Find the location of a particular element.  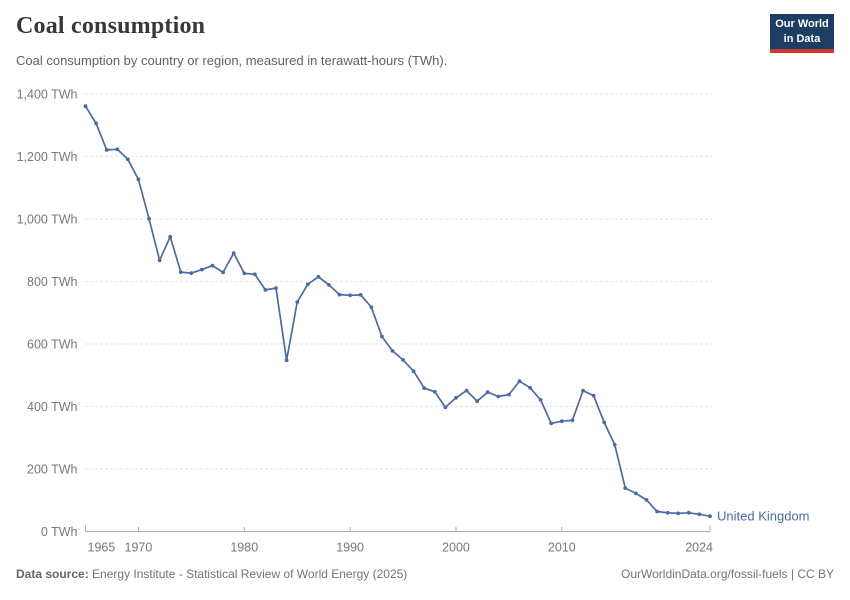

owid-logo-line1: Our World is located at coordinates (802, 24).